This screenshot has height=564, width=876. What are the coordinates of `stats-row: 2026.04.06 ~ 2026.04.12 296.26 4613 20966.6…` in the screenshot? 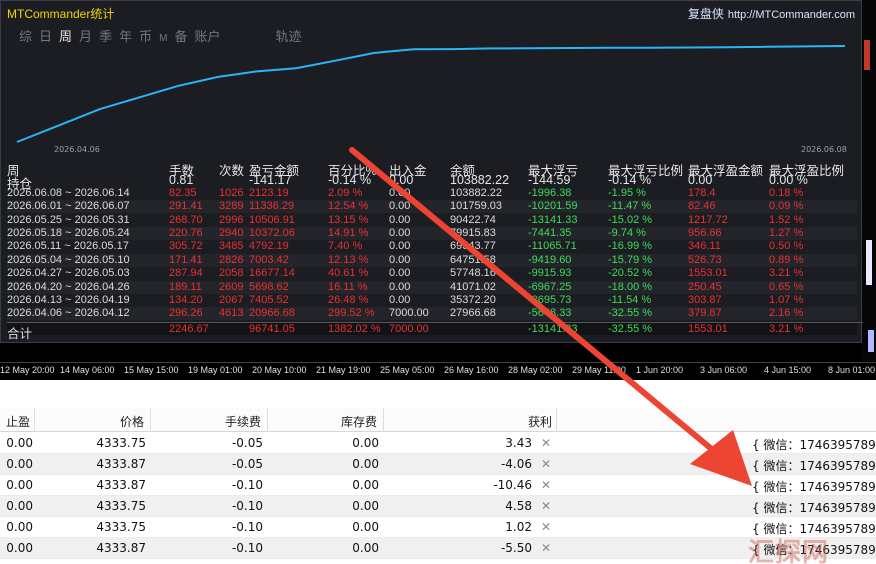 It's located at (435, 314).